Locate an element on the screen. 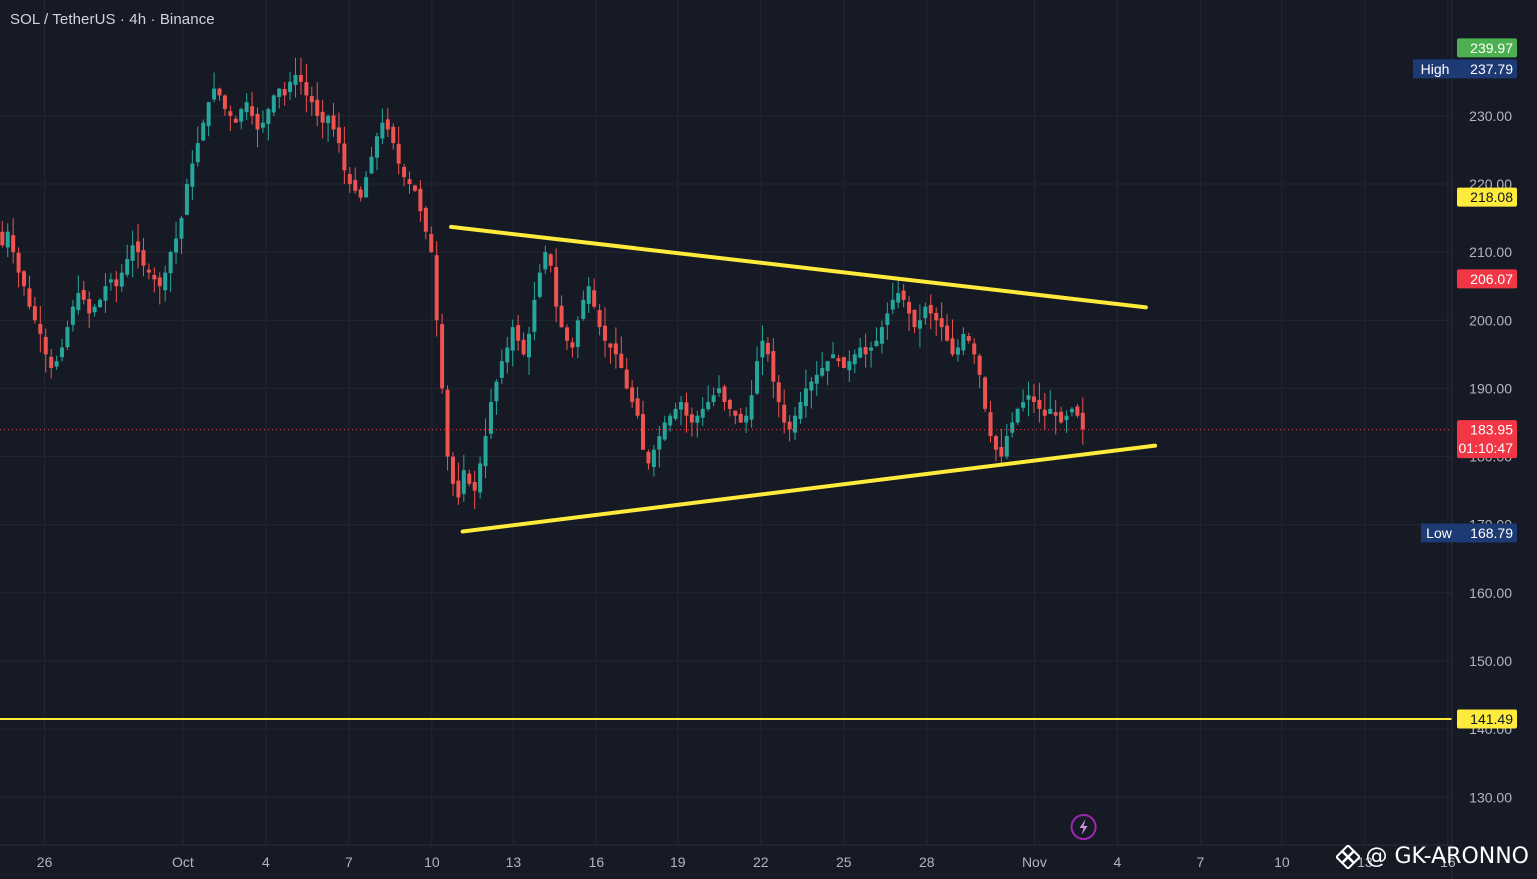  chart-title: SOL / TetherUS · 4h · Binance is located at coordinates (112, 19).